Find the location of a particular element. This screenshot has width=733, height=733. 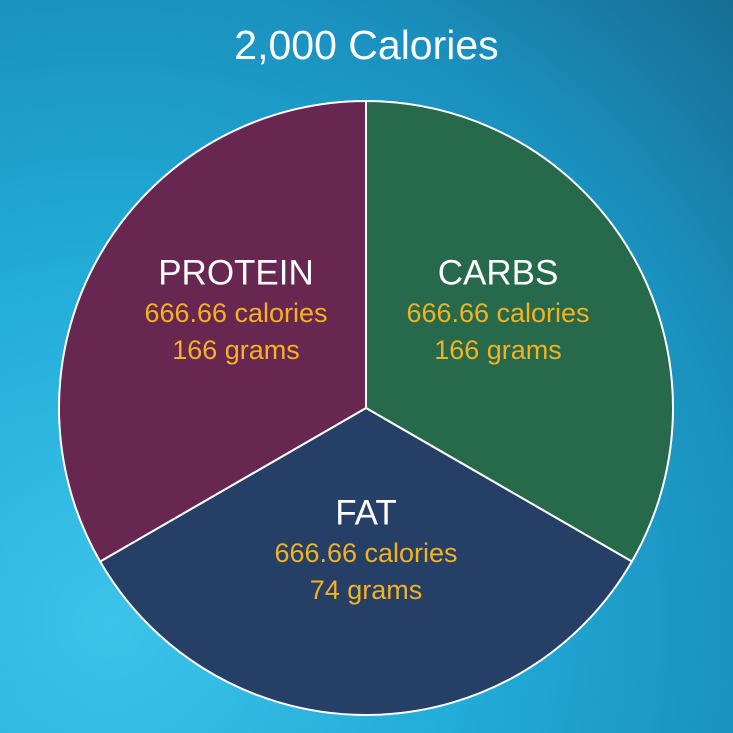

slice-calories-protein: 666.66 calories is located at coordinates (235, 313).